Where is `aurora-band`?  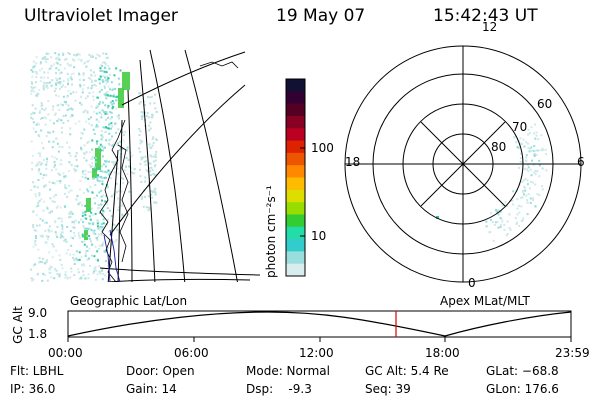 aurora-band is located at coordinates (126, 81).